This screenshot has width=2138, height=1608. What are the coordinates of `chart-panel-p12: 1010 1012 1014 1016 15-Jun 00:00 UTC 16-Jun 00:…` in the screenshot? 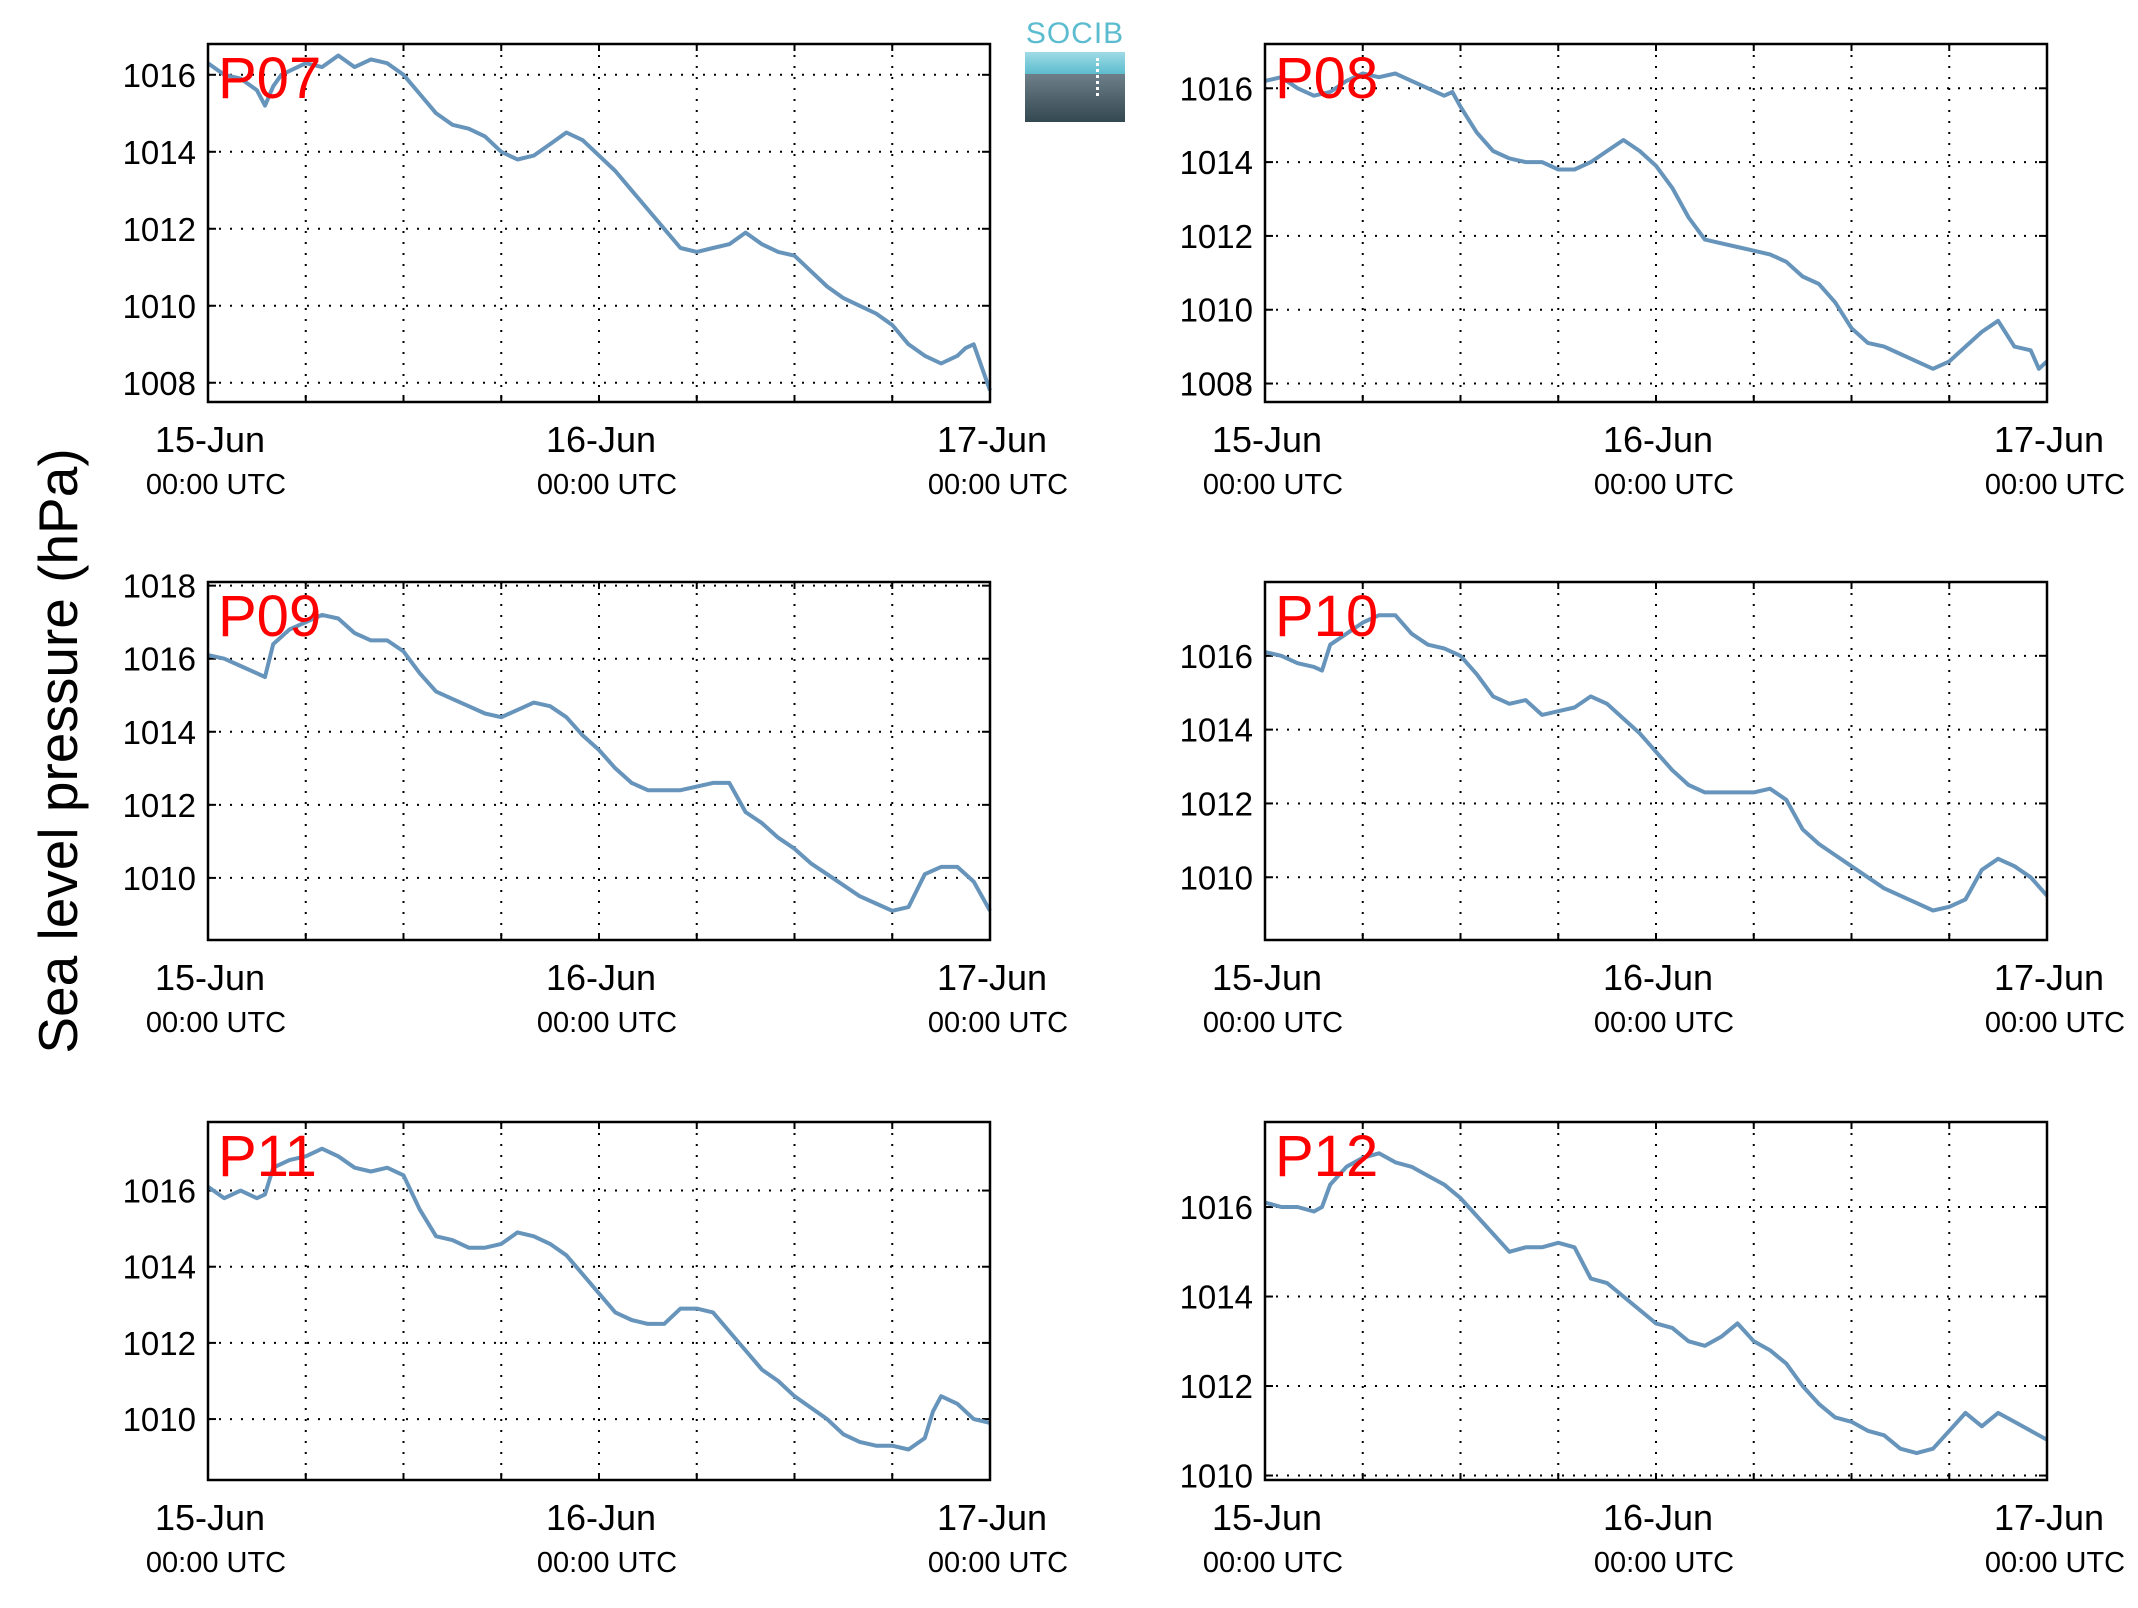 It's located at (1652, 1349).